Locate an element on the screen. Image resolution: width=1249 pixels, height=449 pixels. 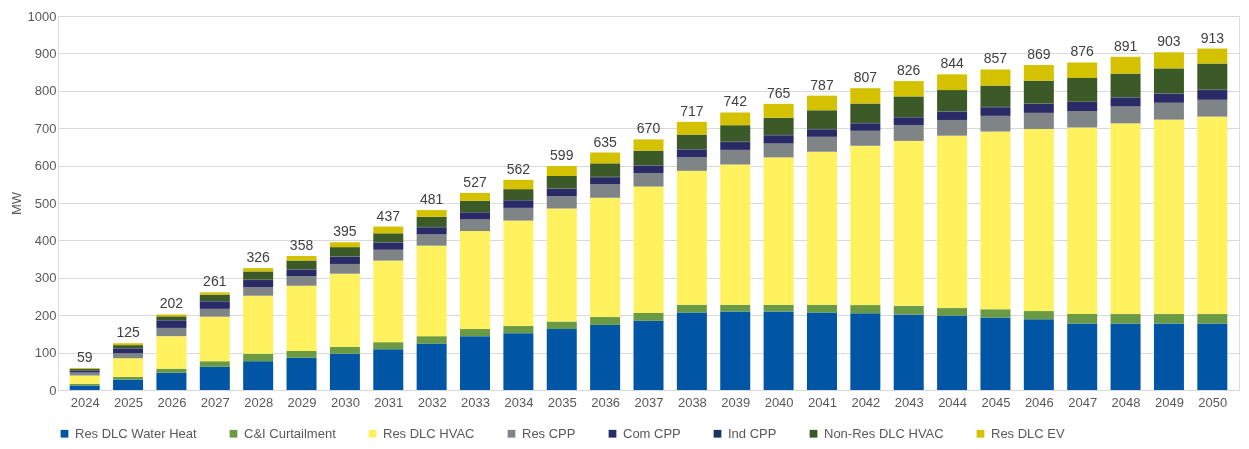
y-tick-label: 1000 is located at coordinates (42, 16).